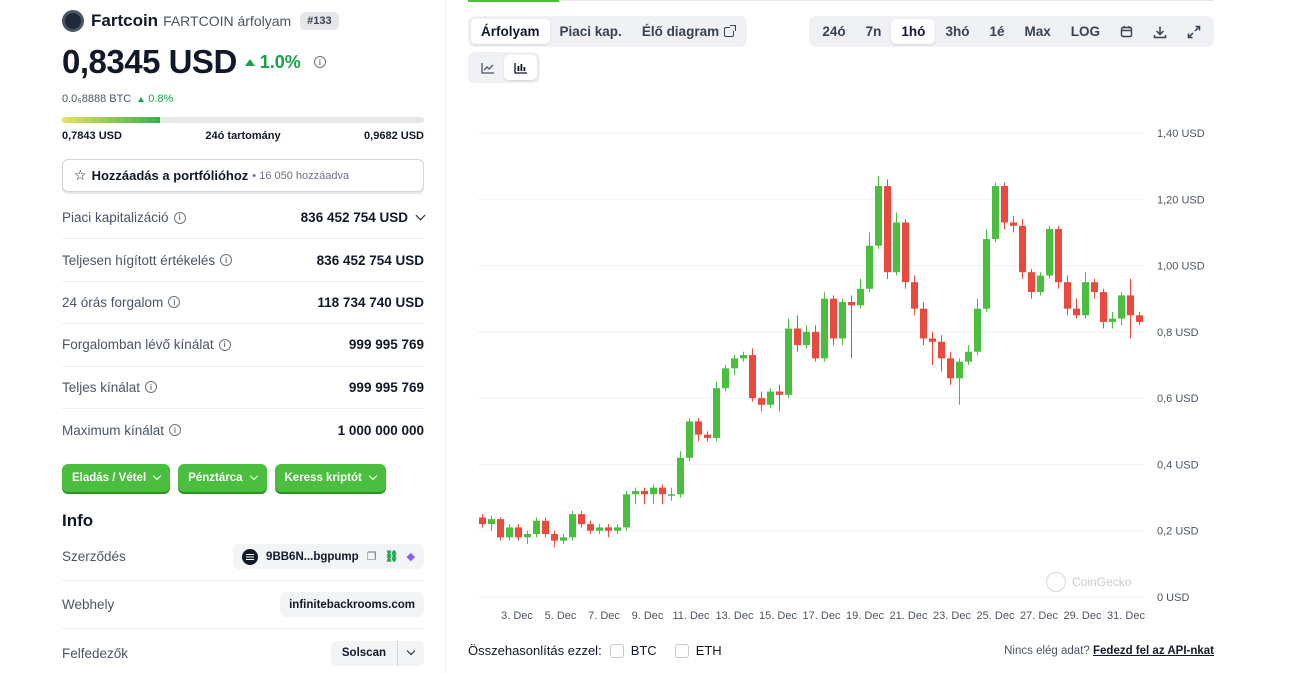 The width and height of the screenshot is (1300, 673). I want to click on explorers-toggle, so click(411, 653).